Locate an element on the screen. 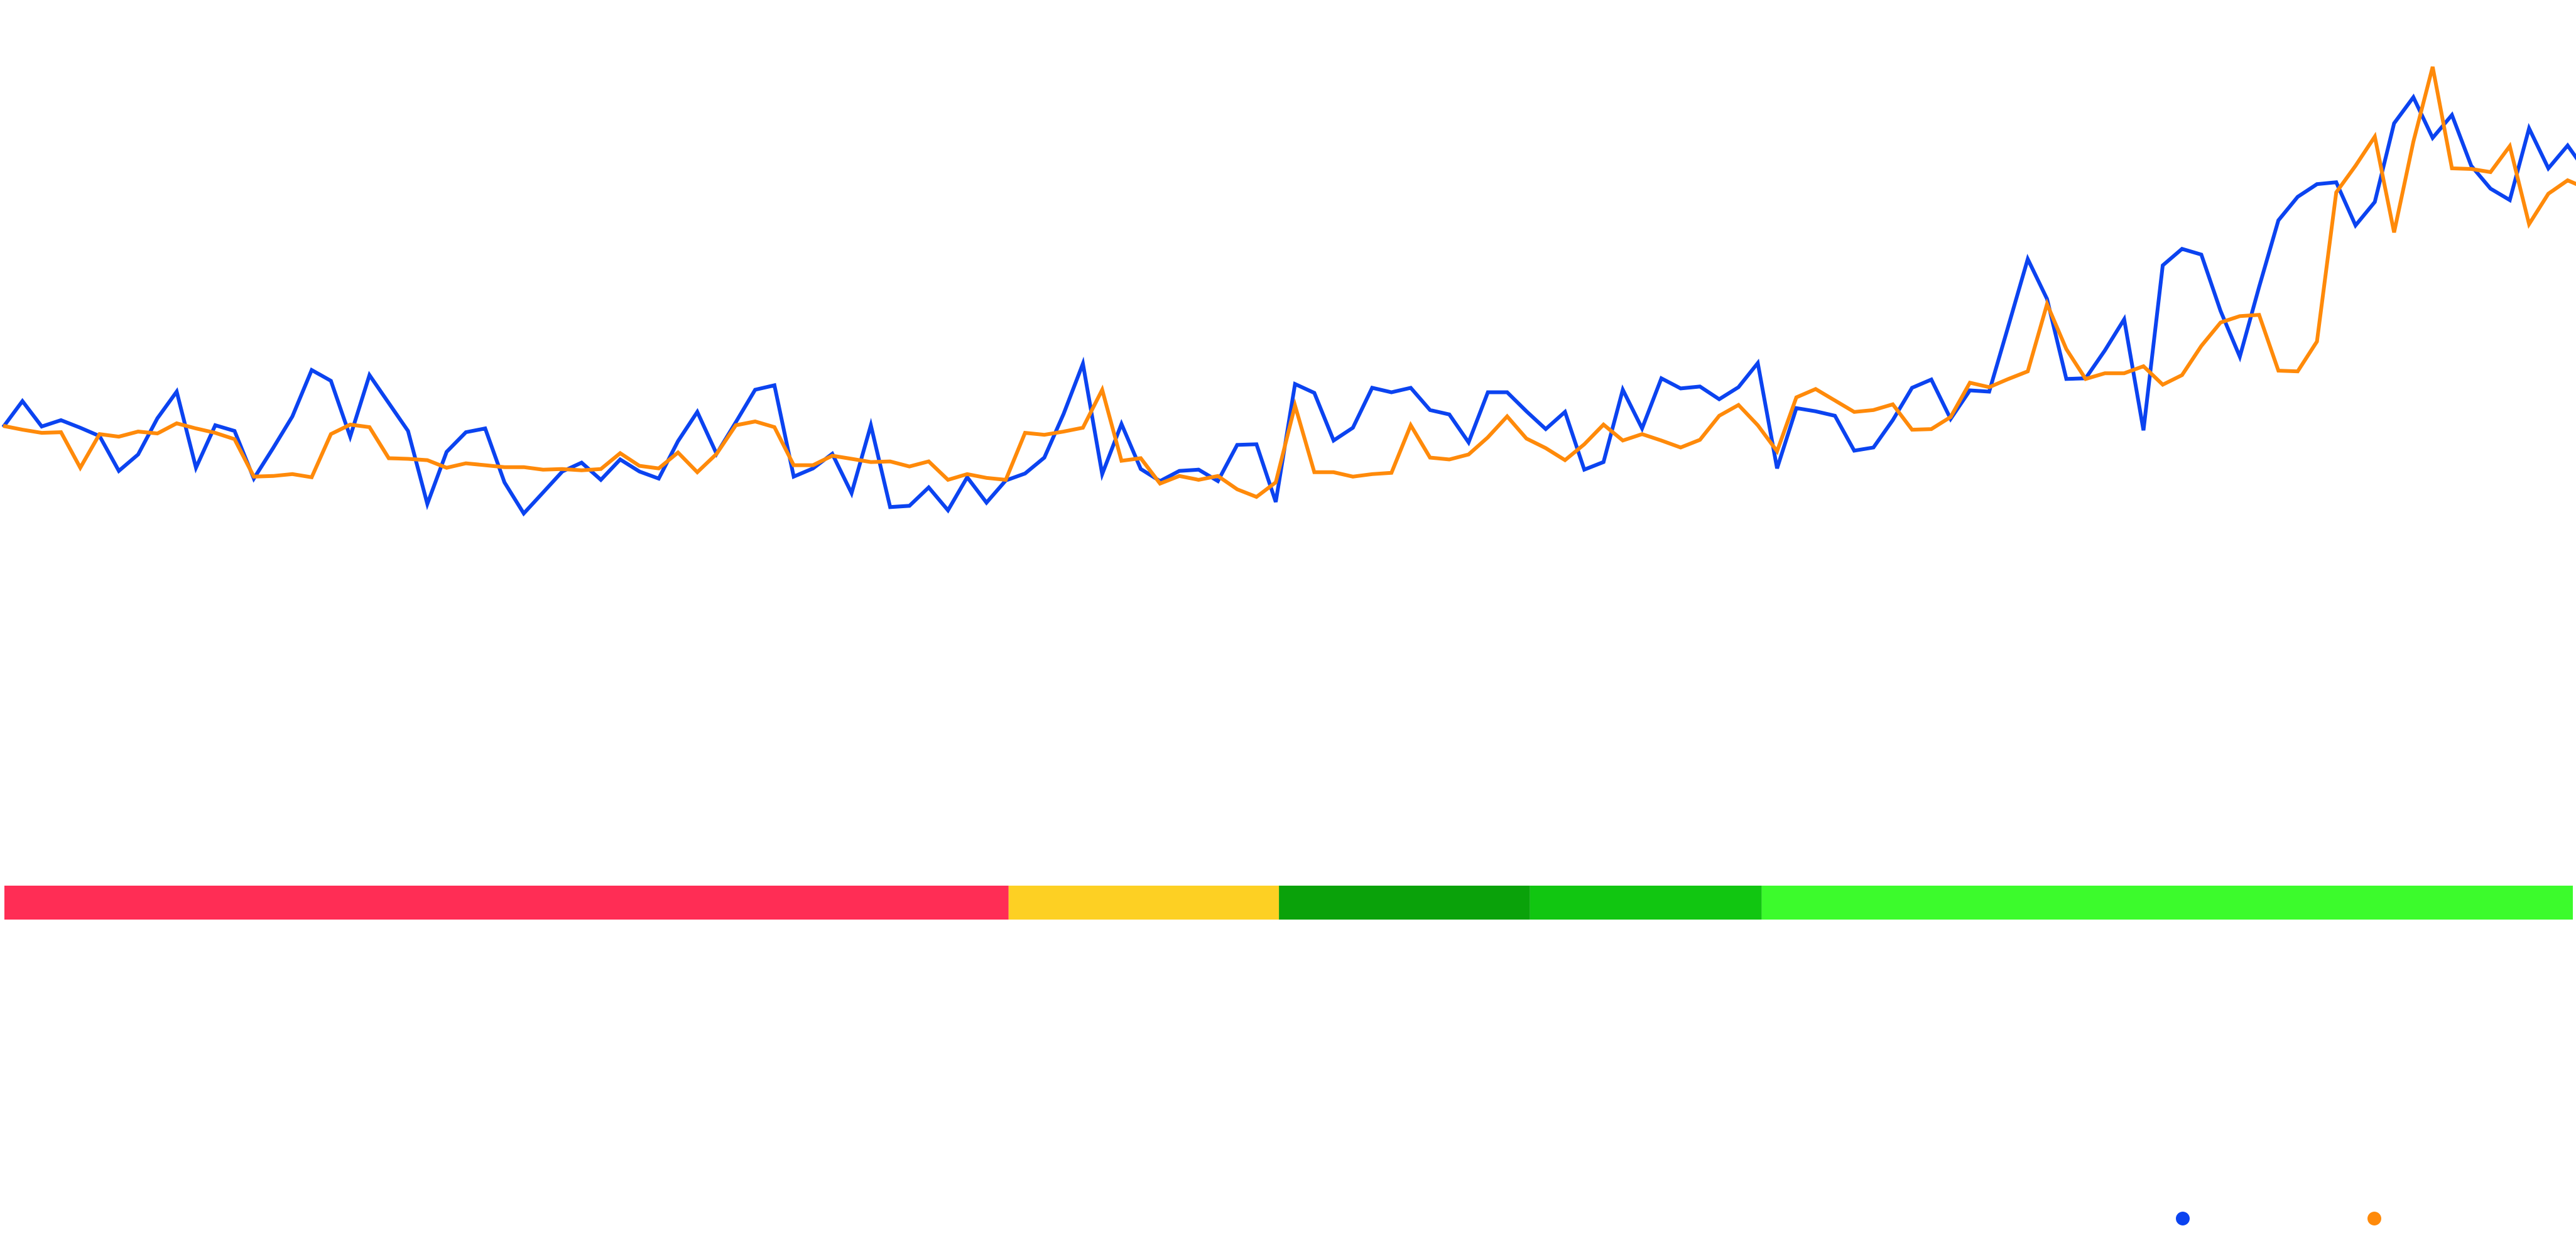 The width and height of the screenshot is (2576, 1233). timeline-bands is located at coordinates (1288, 903).